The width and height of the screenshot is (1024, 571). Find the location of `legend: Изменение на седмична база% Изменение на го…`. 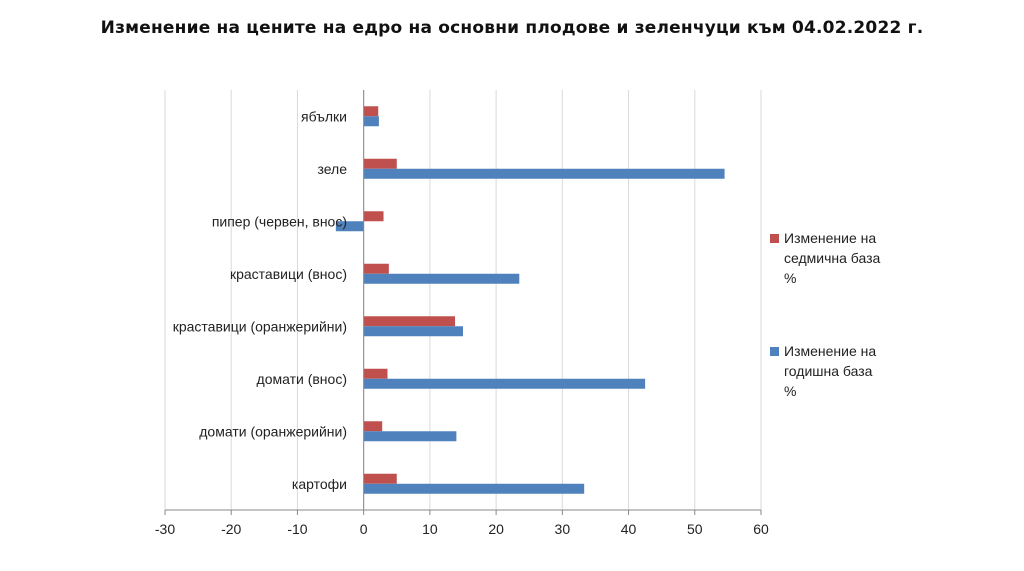

legend: Изменение на седмична база% Изменение на го… is located at coordinates (825, 314).